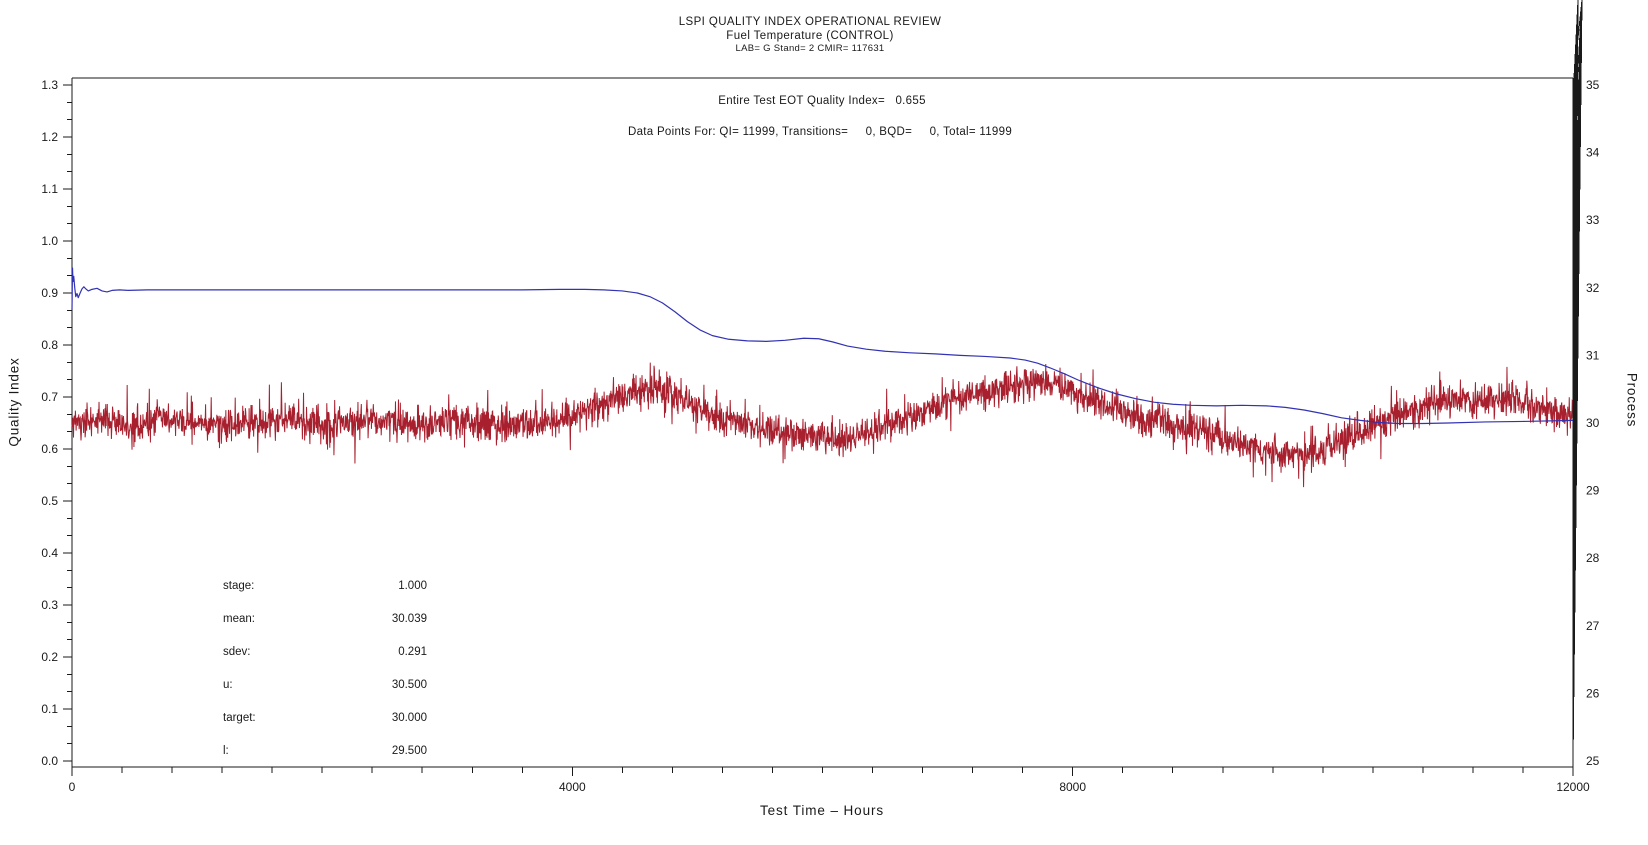  What do you see at coordinates (325, 653) in the screenshot?
I see `stat-row-sdev: sdev: 0.291` at bounding box center [325, 653].